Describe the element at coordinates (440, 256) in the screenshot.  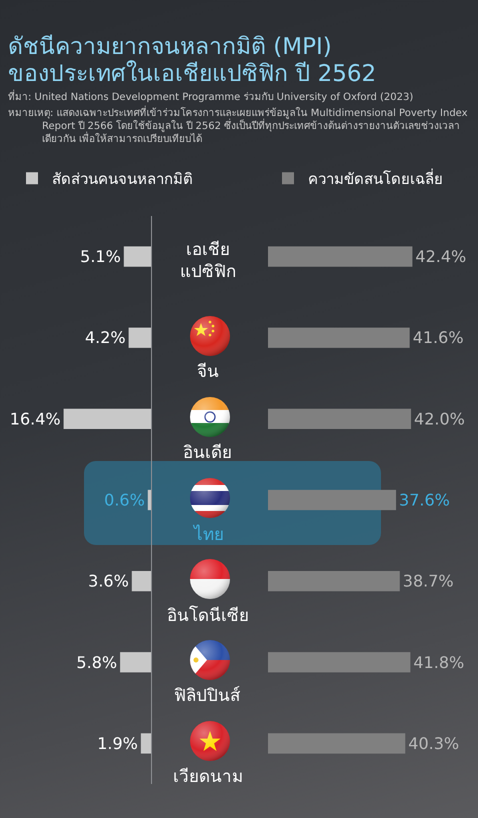
I see `data-label: 42.4%` at that location.